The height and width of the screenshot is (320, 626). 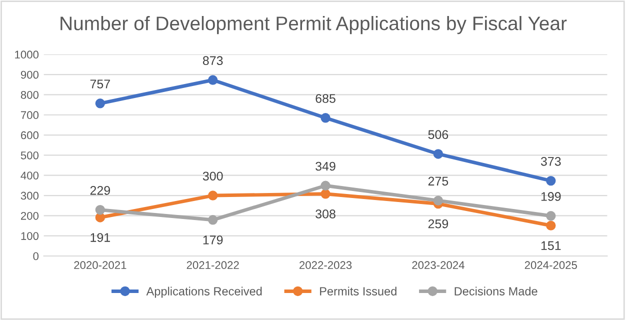 I want to click on x-tick-label: 2023-2024, so click(x=438, y=265).